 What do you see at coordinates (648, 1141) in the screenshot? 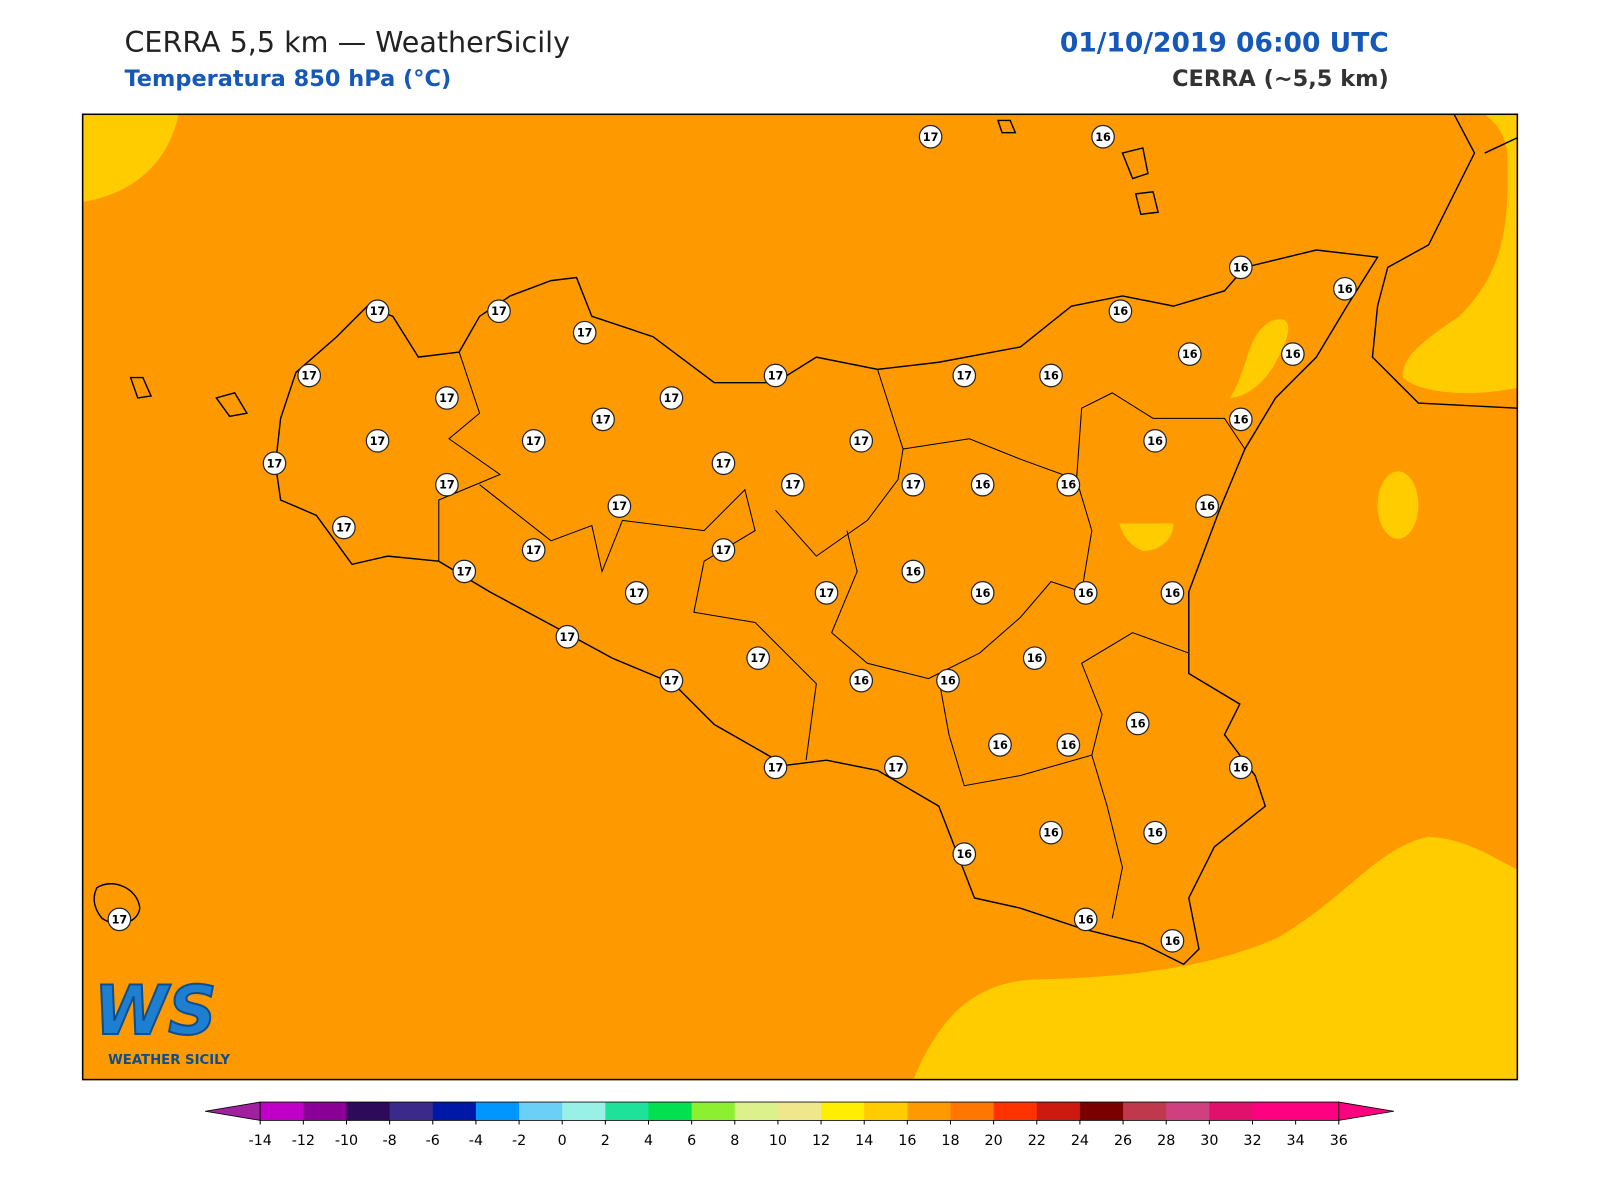
I see `colorbar-tick-label: 4` at bounding box center [648, 1141].